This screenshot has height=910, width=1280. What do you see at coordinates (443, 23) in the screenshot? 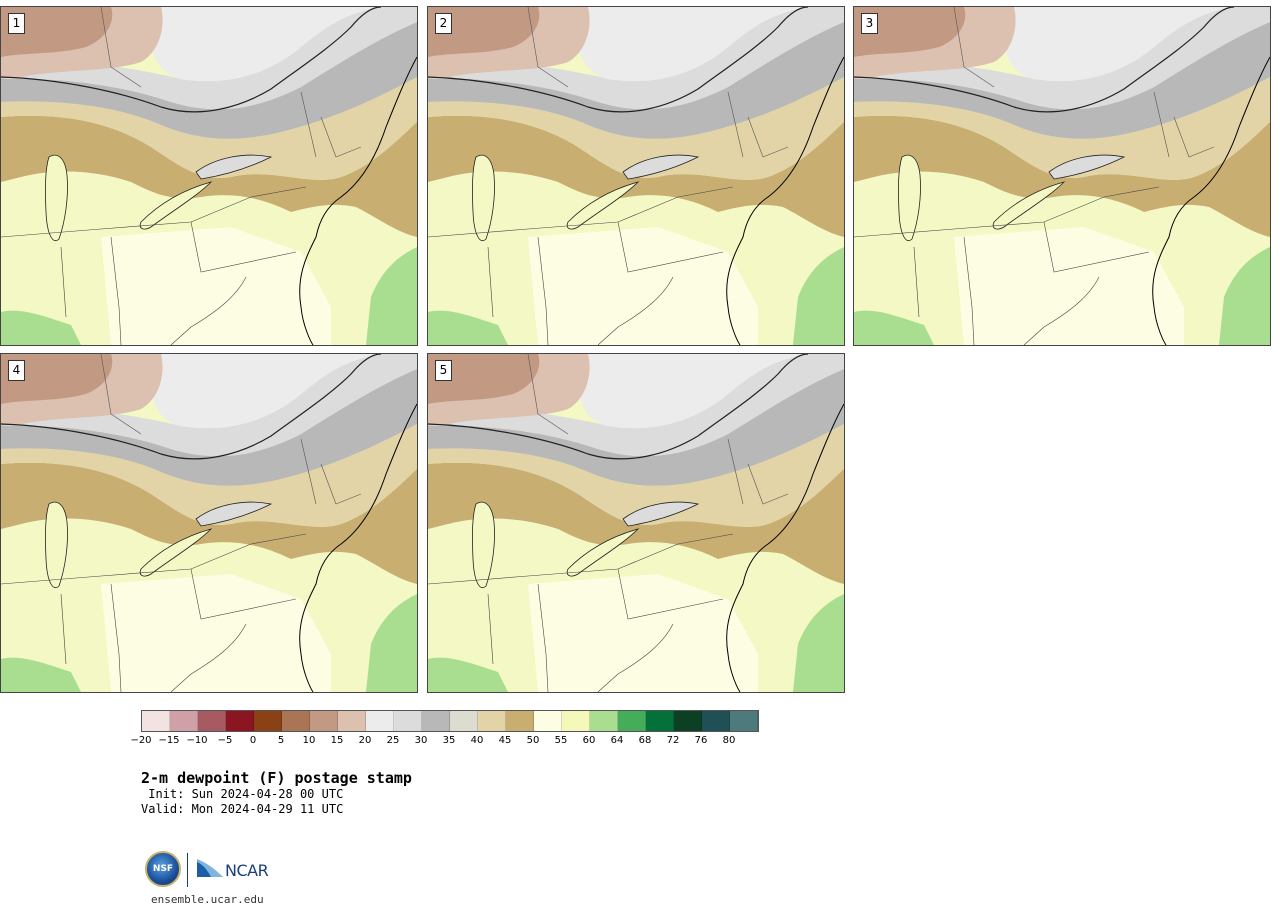
I see `member-label: 2` at bounding box center [443, 23].